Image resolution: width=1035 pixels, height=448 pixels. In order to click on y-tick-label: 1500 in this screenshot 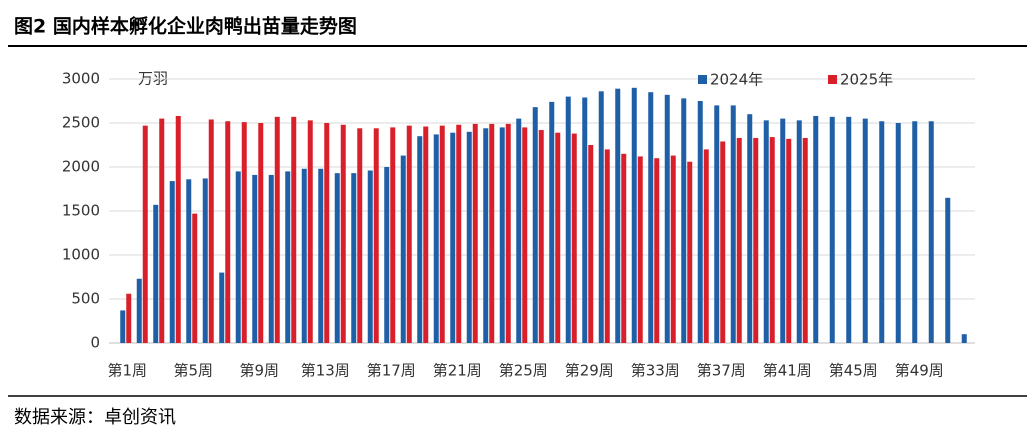, I will do `click(81, 211)`.